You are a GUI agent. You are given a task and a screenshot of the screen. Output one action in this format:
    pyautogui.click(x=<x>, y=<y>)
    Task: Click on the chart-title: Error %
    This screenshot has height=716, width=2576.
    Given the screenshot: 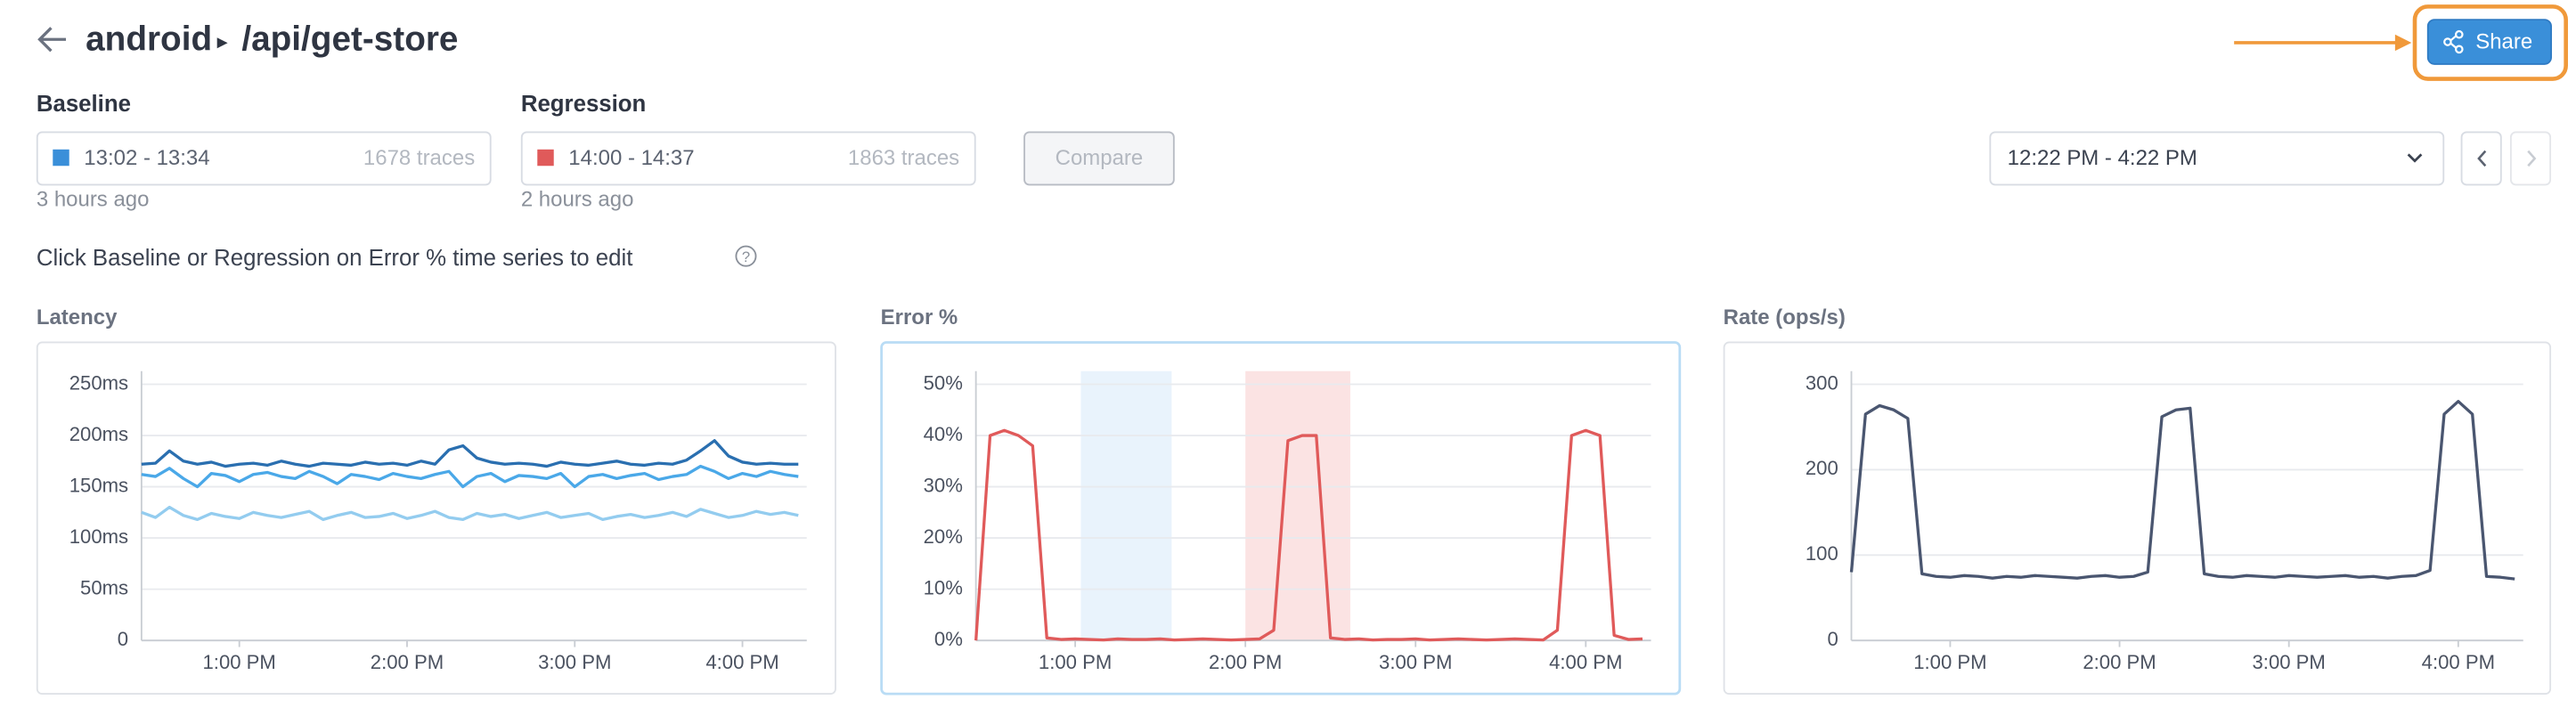 What is the action you would take?
    pyautogui.click(x=920, y=317)
    